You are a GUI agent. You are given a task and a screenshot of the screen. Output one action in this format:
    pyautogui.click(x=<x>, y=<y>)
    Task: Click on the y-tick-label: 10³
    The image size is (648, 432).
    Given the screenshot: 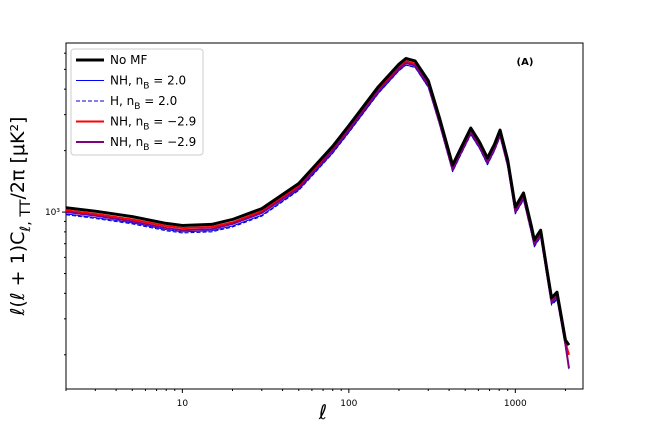 What is the action you would take?
    pyautogui.click(x=52, y=213)
    